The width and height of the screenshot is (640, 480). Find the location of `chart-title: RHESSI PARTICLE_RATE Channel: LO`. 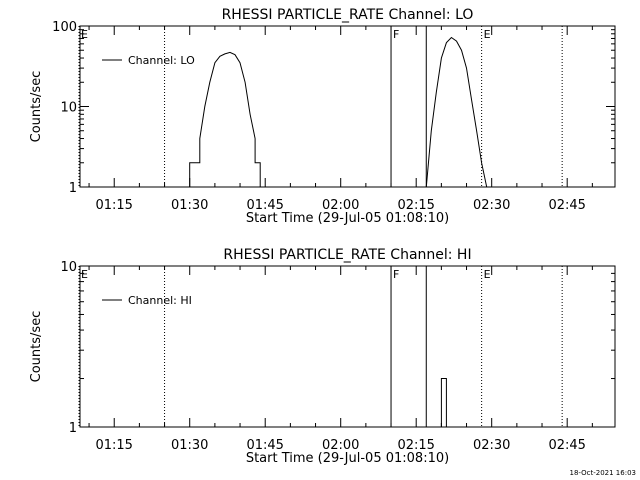

chart-title: RHESSI PARTICLE_RATE Channel: LO is located at coordinates (348, 15).